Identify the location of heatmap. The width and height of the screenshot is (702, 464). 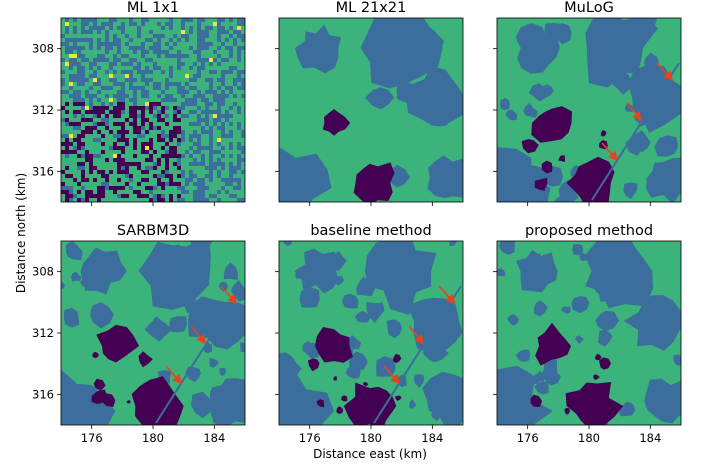
(153, 333).